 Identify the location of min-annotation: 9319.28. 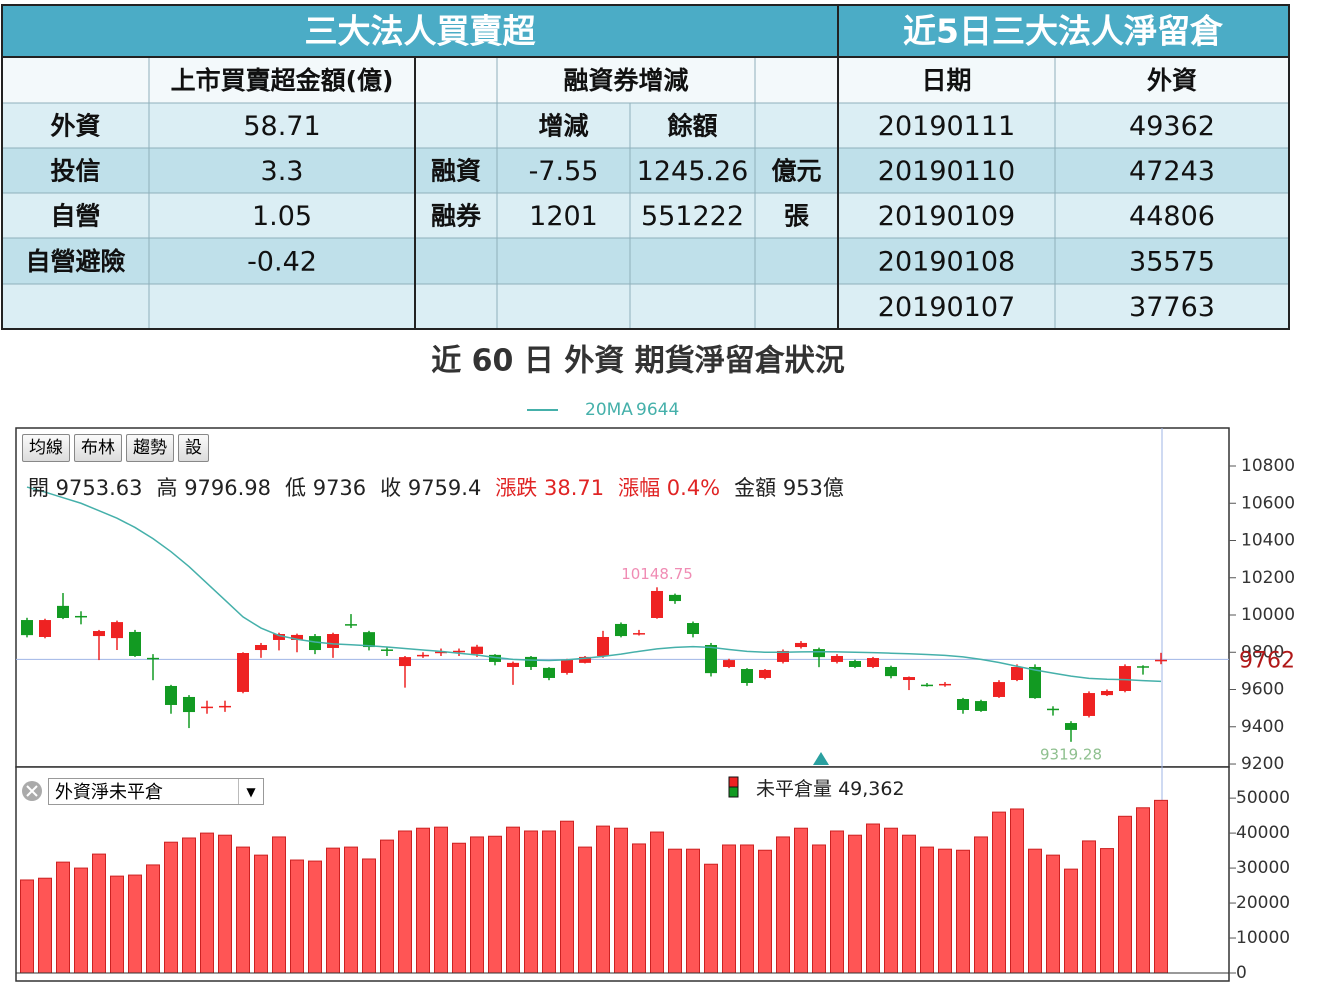
(1071, 754).